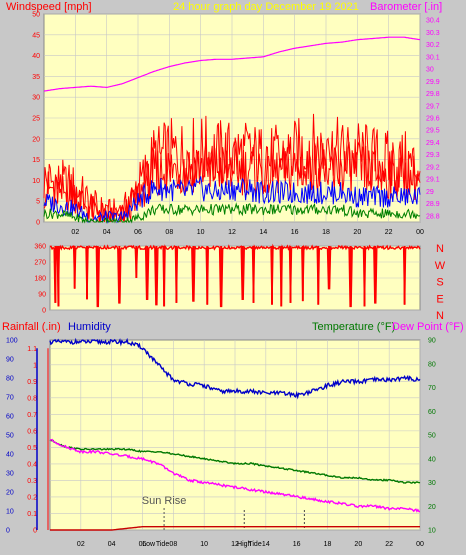  What do you see at coordinates (32, 514) in the screenshot?
I see `rain-tick-label: 0.1` at bounding box center [32, 514].